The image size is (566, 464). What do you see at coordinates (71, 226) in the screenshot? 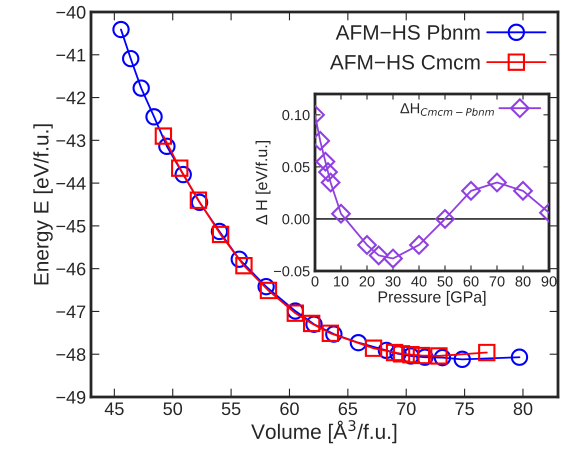
I see `y-tick-label: −45` at bounding box center [71, 226].